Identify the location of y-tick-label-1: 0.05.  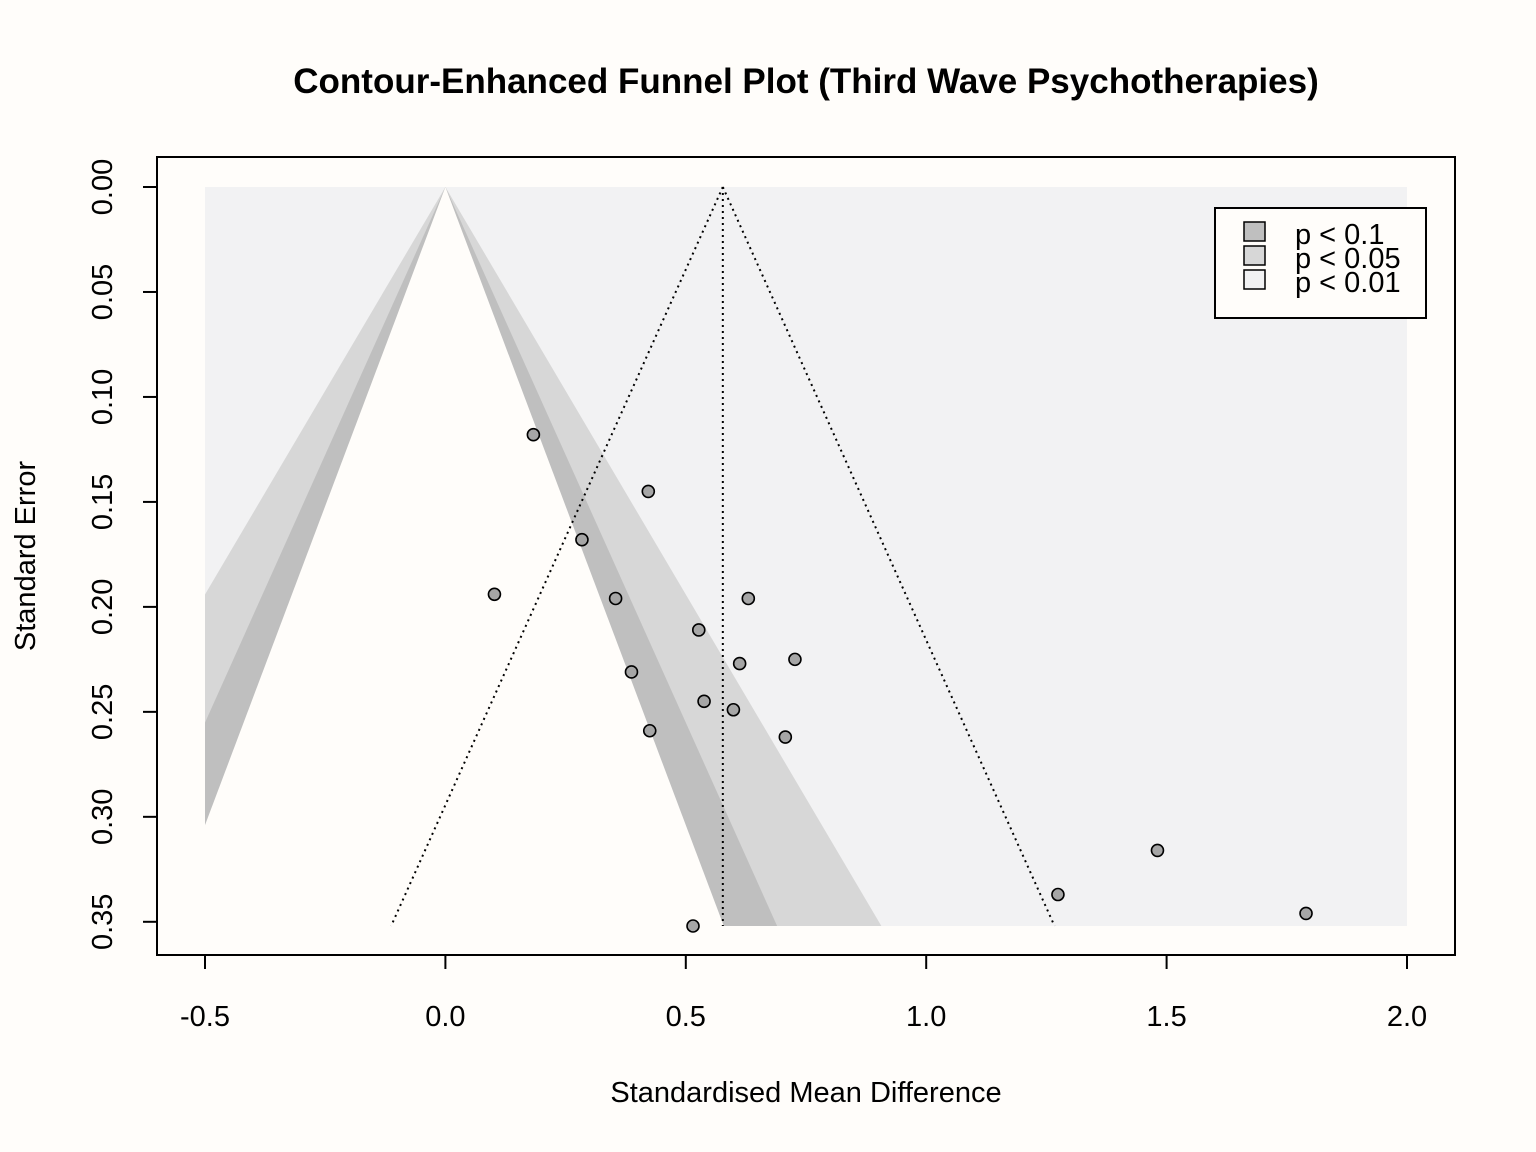
(103, 292).